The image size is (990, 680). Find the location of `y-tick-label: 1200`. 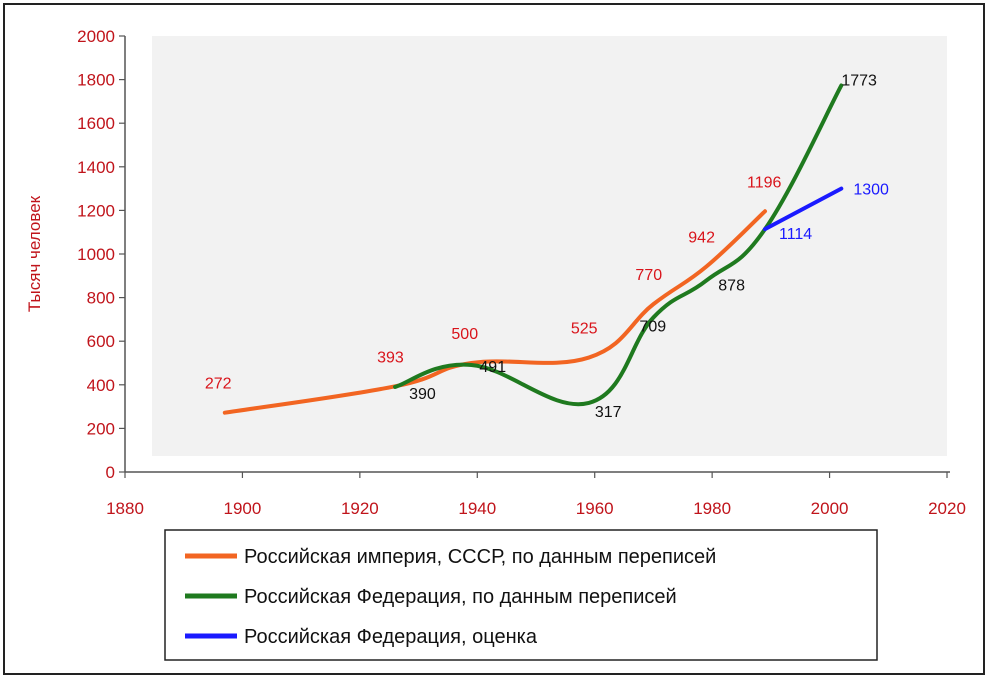

y-tick-label: 1200 is located at coordinates (96, 210).